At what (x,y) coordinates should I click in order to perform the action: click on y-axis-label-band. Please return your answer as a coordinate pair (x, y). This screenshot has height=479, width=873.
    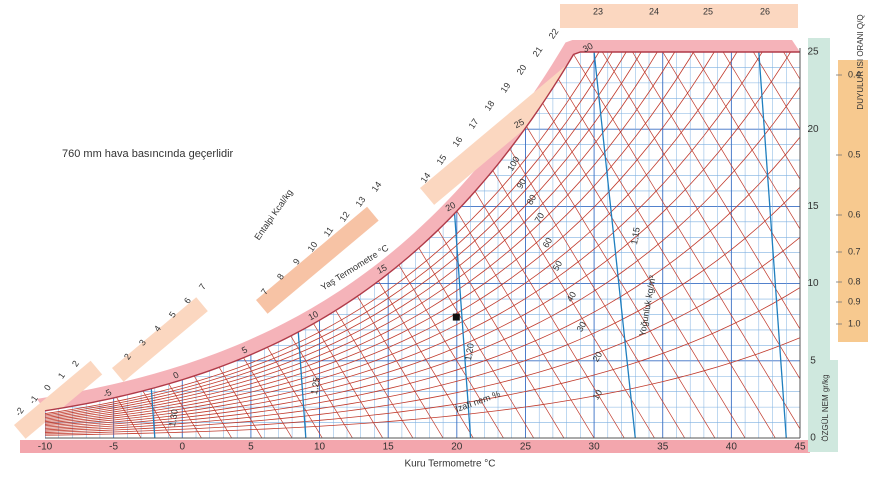
    Looking at the image, I should click on (825, 406).